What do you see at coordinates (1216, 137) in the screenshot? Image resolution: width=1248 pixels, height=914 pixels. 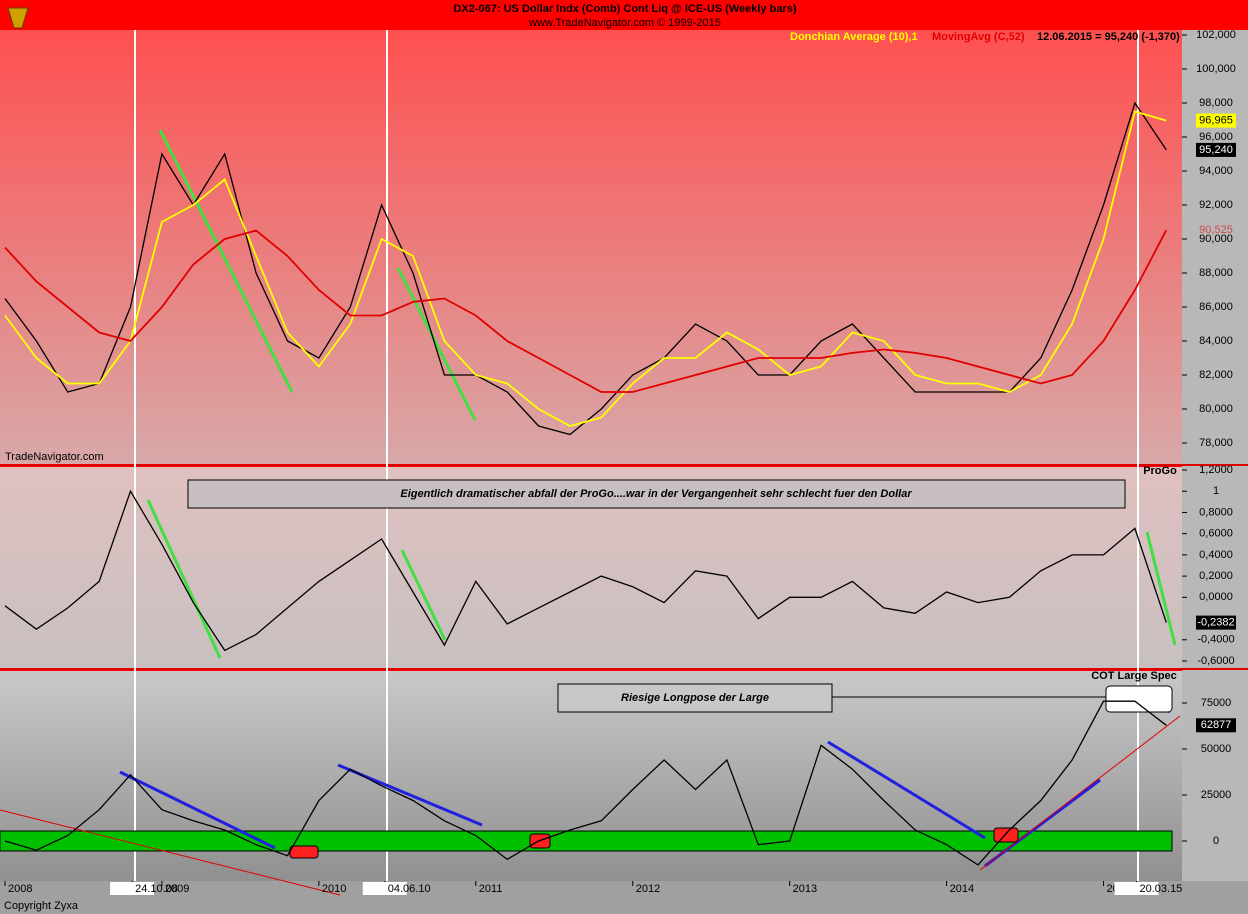 I see `y-tick-label: 96,000` at bounding box center [1216, 137].